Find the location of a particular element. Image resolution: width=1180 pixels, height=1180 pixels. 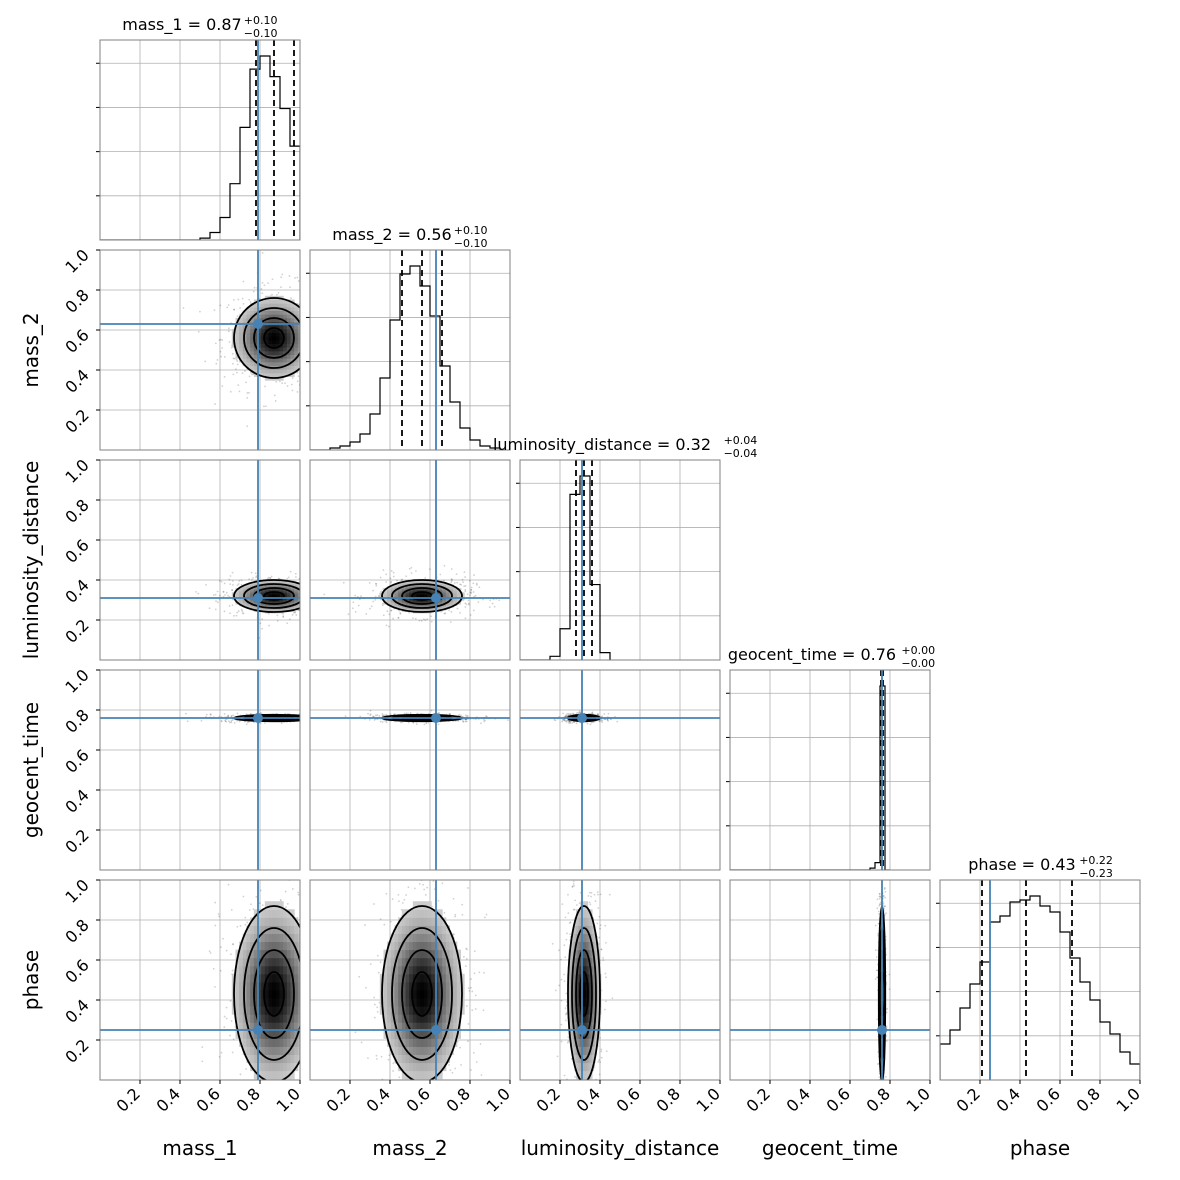

title-upper-error: +0.04 is located at coordinates (741, 440).